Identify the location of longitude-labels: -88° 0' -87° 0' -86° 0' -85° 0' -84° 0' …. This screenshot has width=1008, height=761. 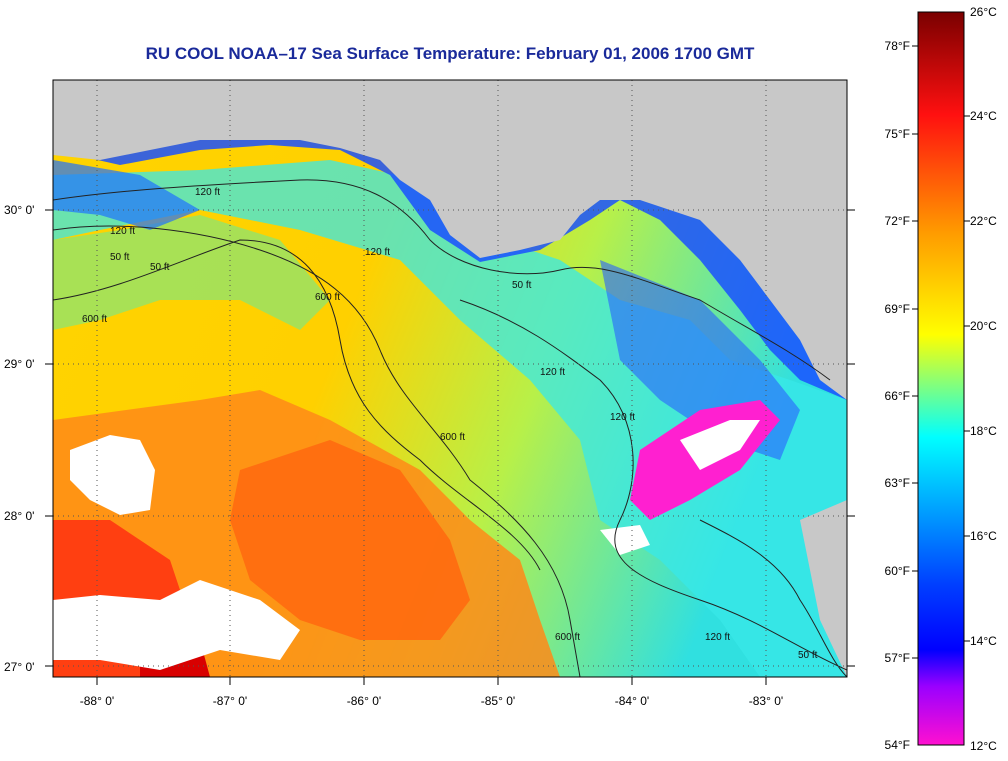
(431, 701).